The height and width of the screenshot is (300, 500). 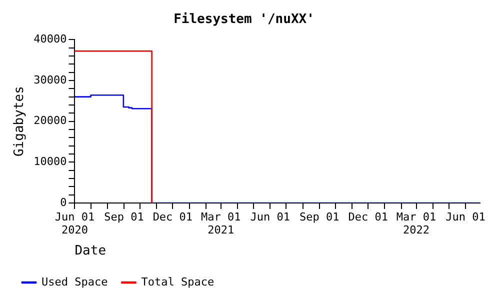 What do you see at coordinates (50, 79) in the screenshot?
I see `y-tick-label: 30000` at bounding box center [50, 79].